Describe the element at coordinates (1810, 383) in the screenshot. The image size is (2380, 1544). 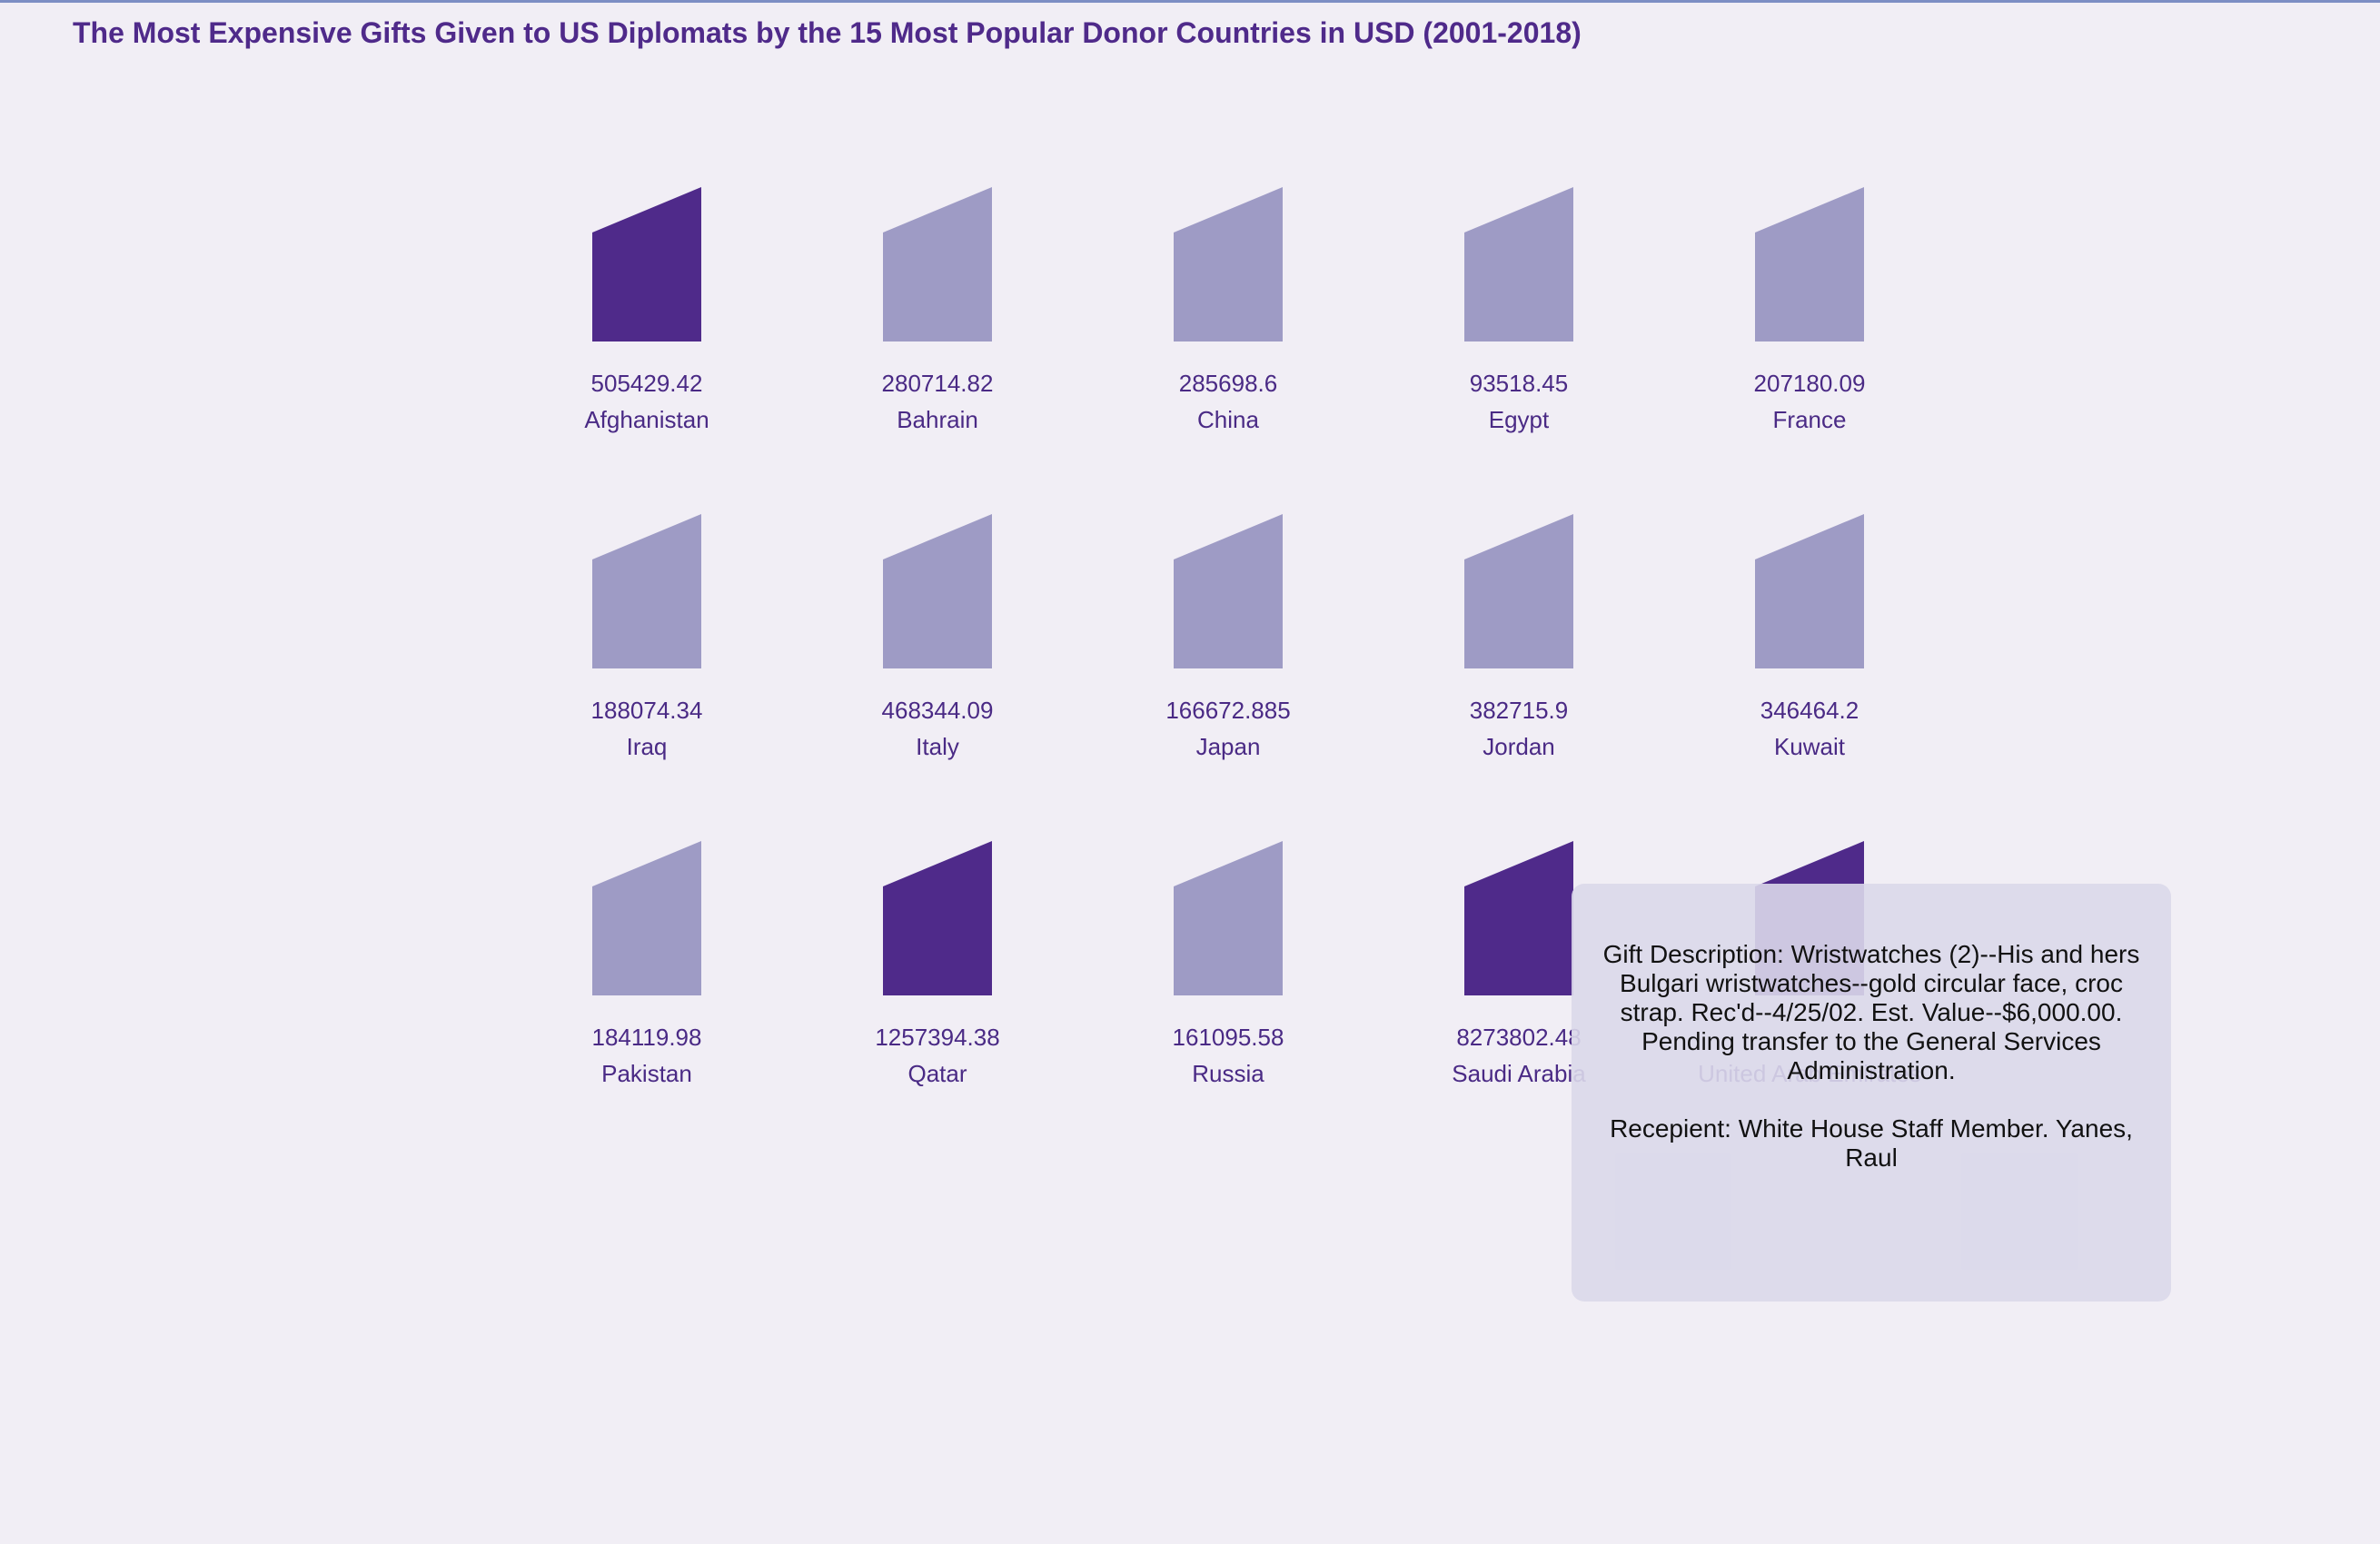
I see `value-label-france: 207180.09` at that location.